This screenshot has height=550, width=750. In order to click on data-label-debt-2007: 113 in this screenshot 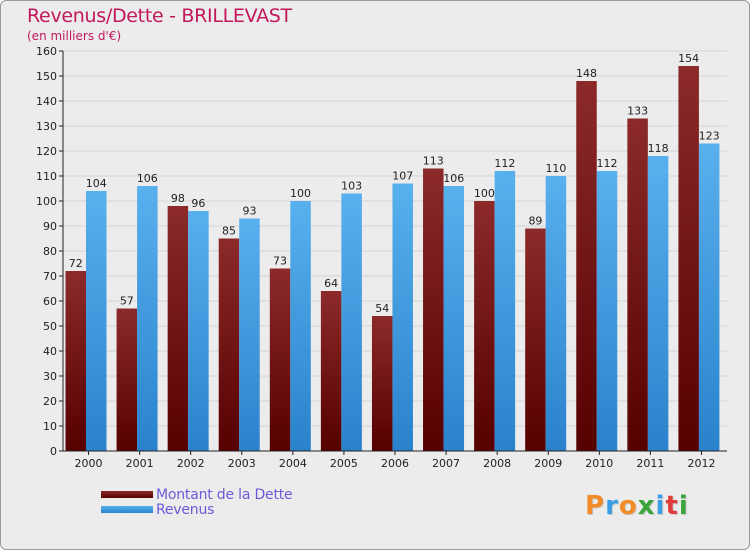, I will do `click(433, 161)`.